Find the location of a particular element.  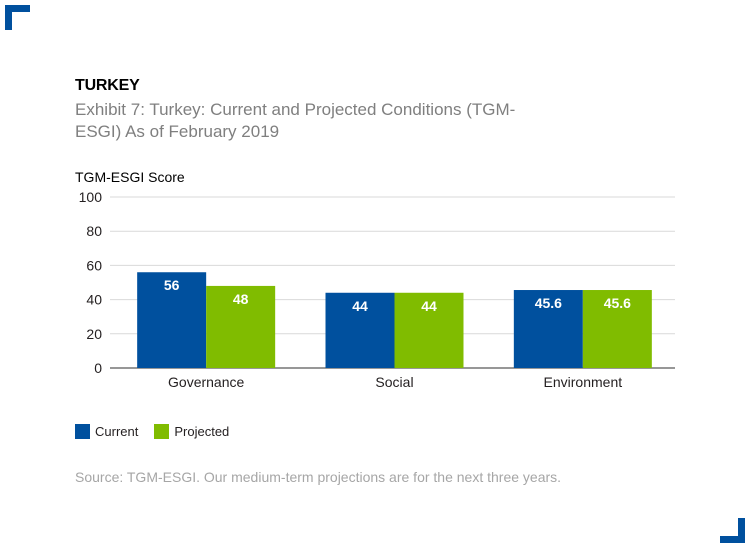

y-tick-label: 40 is located at coordinates (94, 300).